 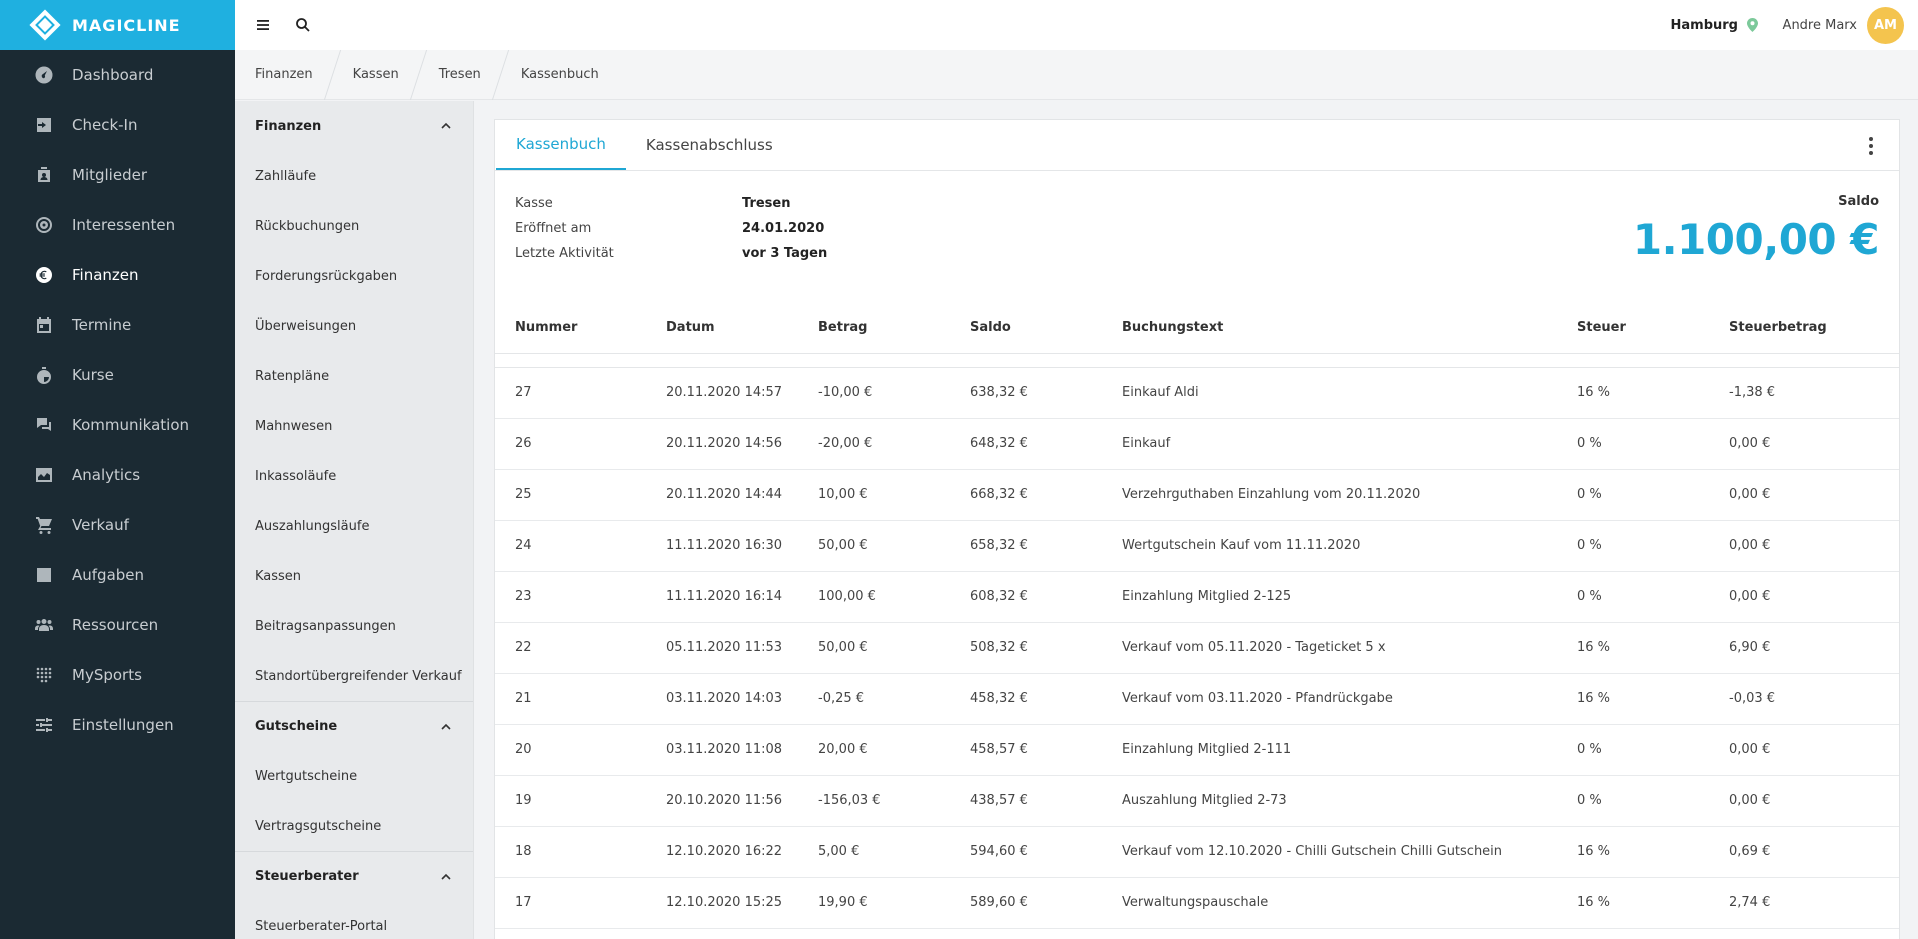 What do you see at coordinates (294, 426) in the screenshot?
I see `submenu-item: Mahnwesen` at bounding box center [294, 426].